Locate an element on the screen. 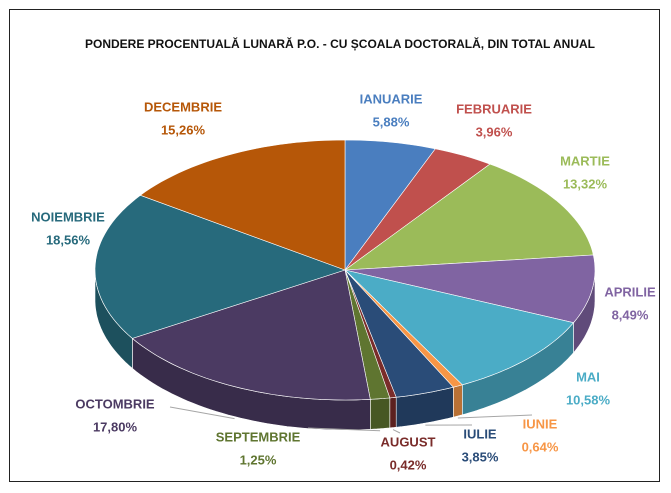 This screenshot has width=671, height=493. data-label-value: 8,49% is located at coordinates (630, 314).